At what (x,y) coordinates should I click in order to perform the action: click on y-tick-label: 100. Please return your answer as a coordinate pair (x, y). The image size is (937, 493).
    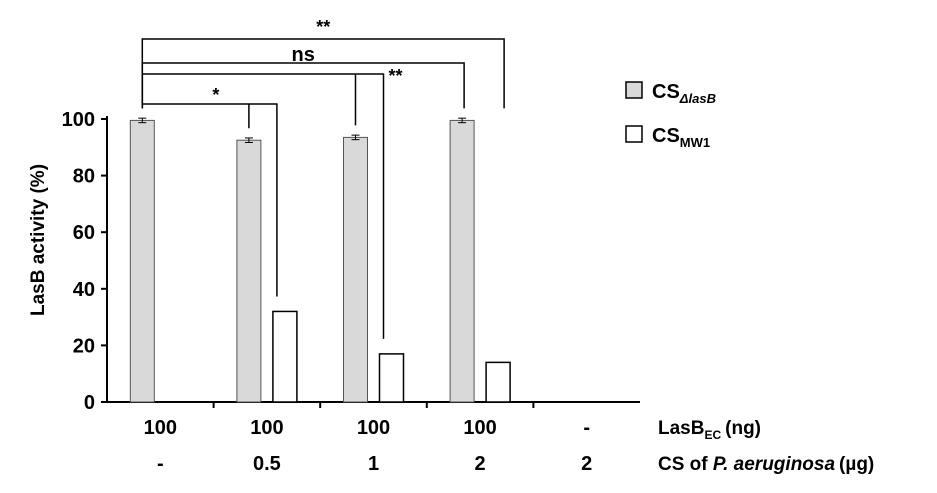
    Looking at the image, I should click on (78, 120).